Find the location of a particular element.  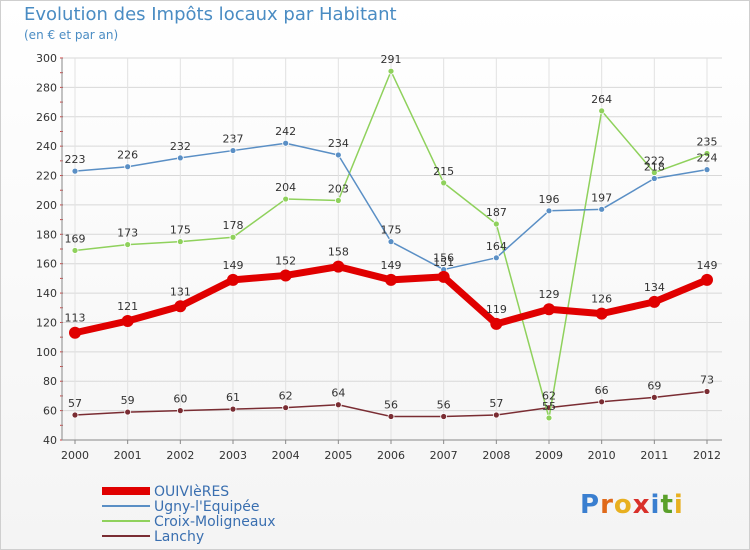

data-label: 134 is located at coordinates (654, 287).